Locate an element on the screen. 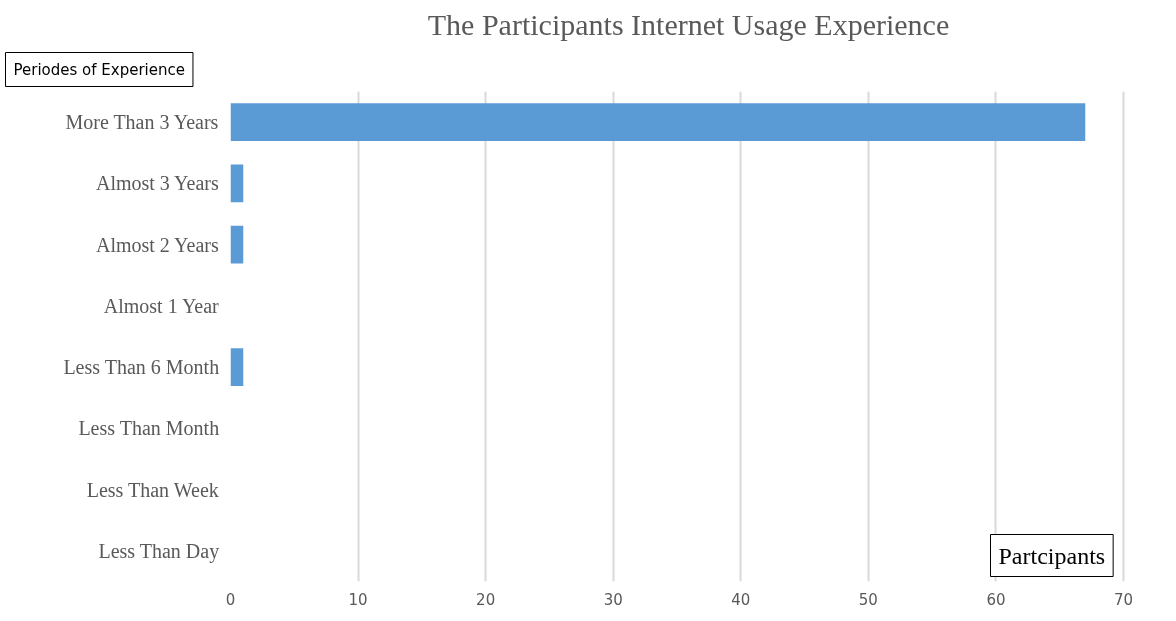  x-tick-label: 0 is located at coordinates (230, 599).